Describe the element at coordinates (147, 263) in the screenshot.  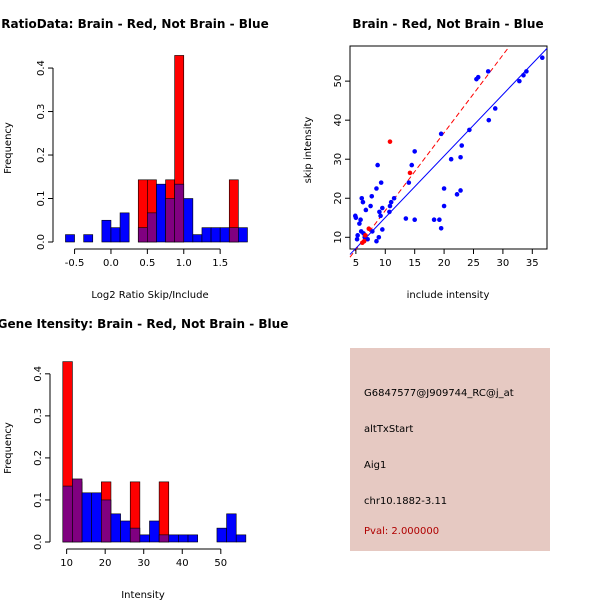
I see `x-tick-label: 0.5` at that location.